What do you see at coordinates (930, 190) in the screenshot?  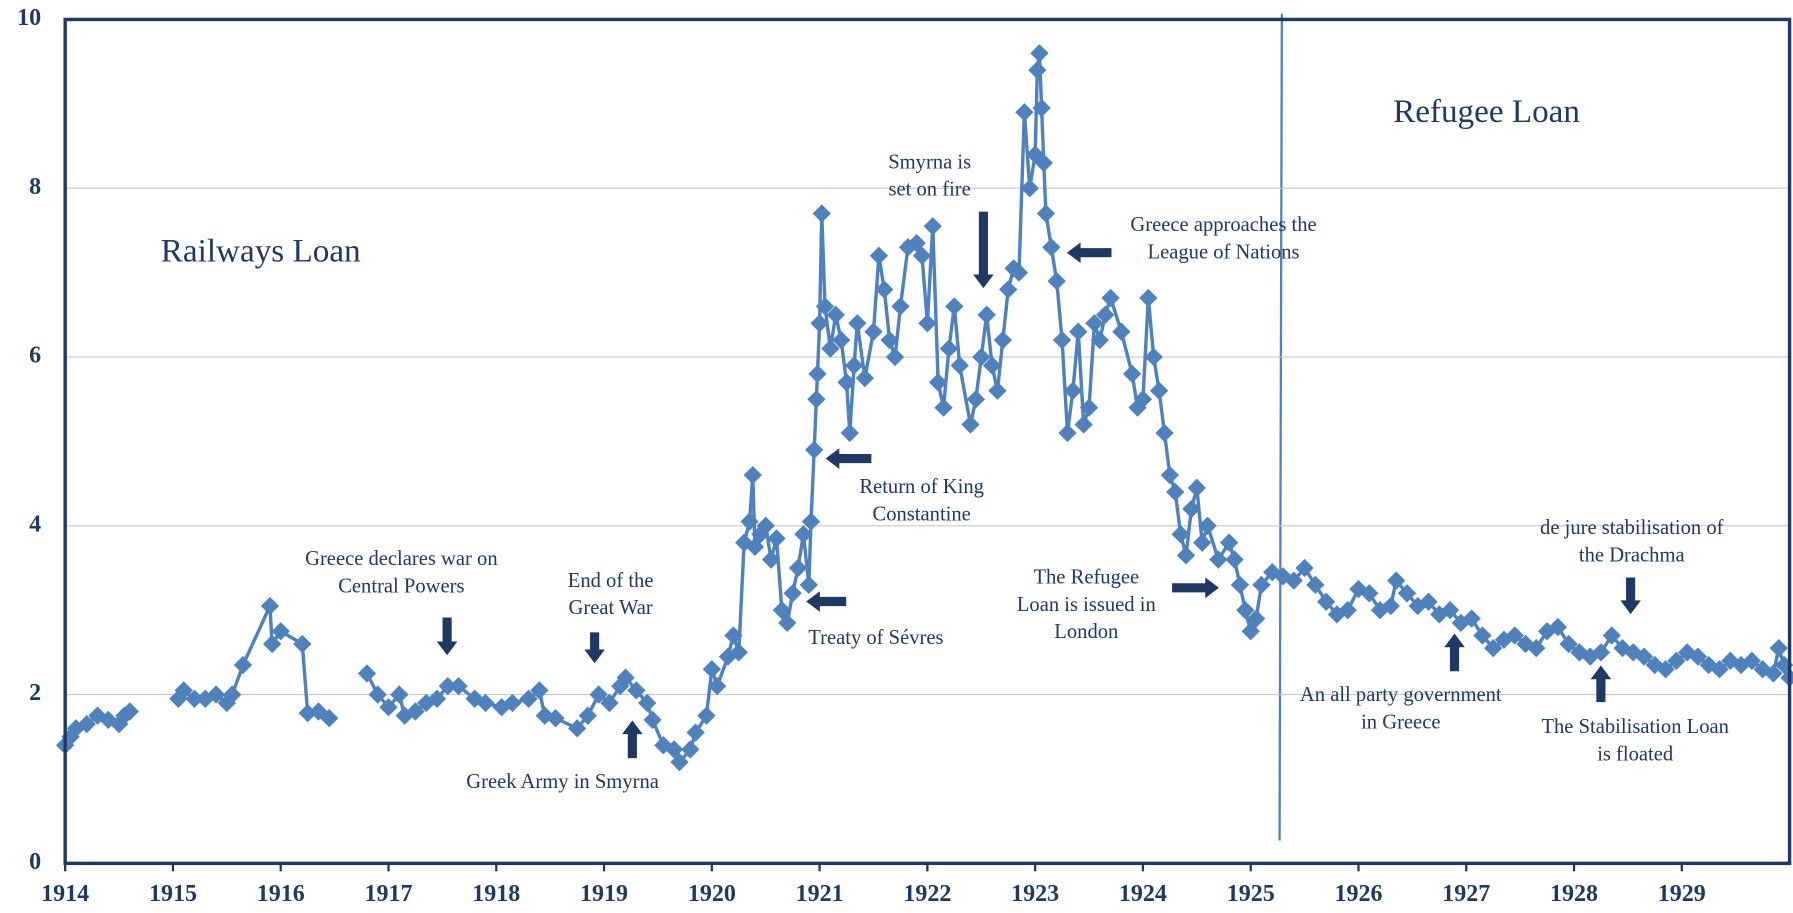 I see `annotation: set on fire` at bounding box center [930, 190].